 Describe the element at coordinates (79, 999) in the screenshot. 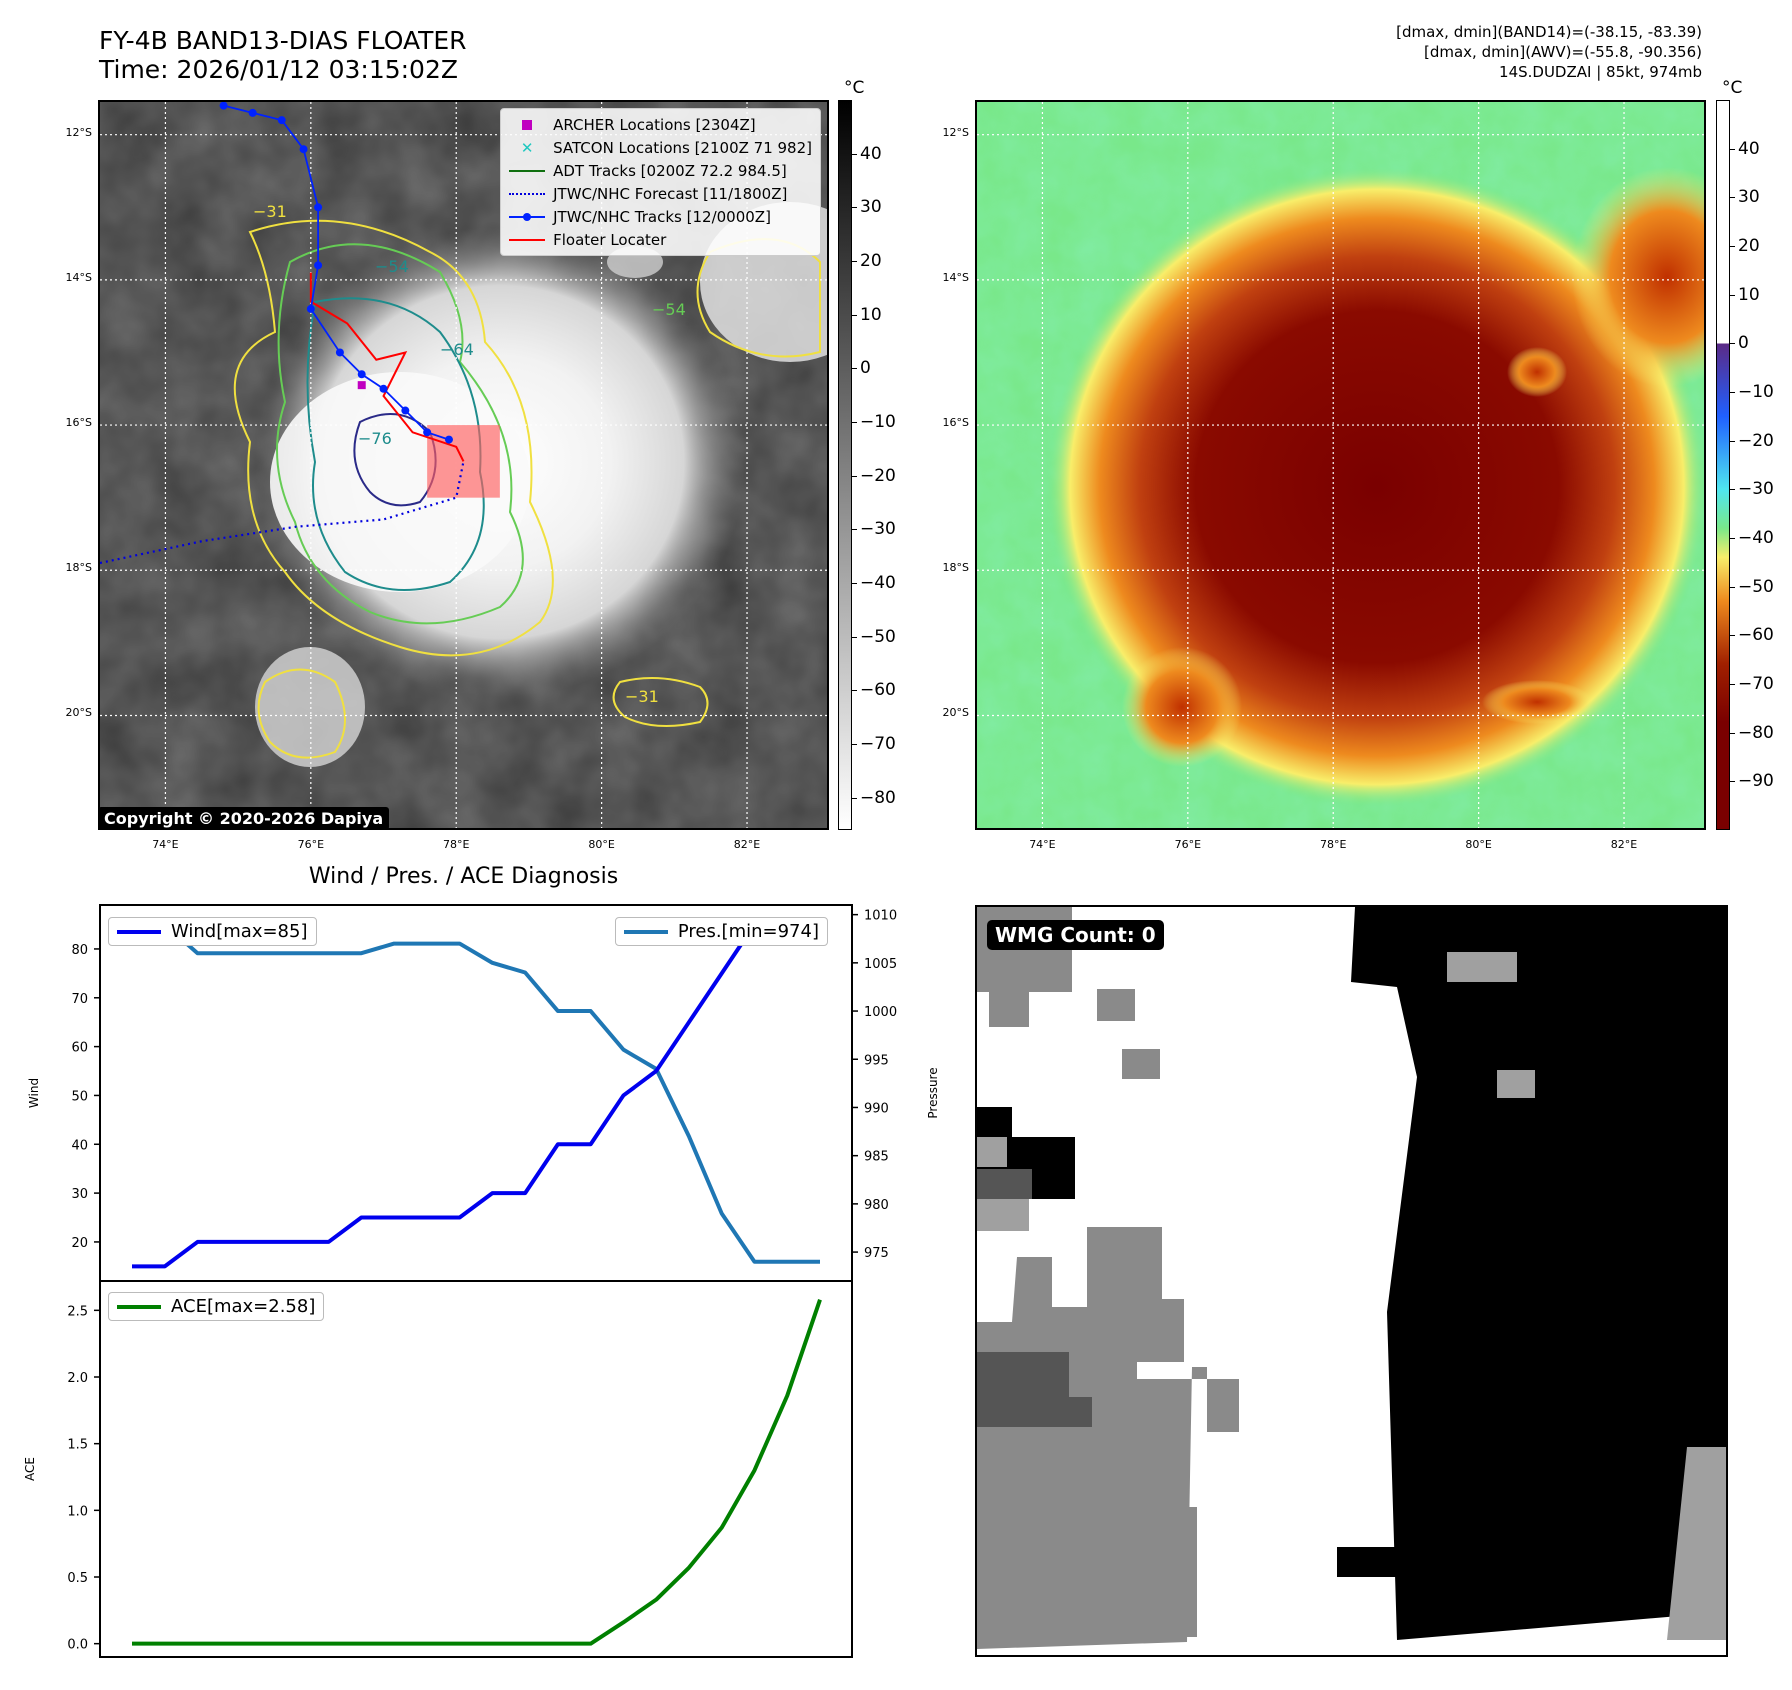

I see `wind-axis-tick-label: 70` at that location.